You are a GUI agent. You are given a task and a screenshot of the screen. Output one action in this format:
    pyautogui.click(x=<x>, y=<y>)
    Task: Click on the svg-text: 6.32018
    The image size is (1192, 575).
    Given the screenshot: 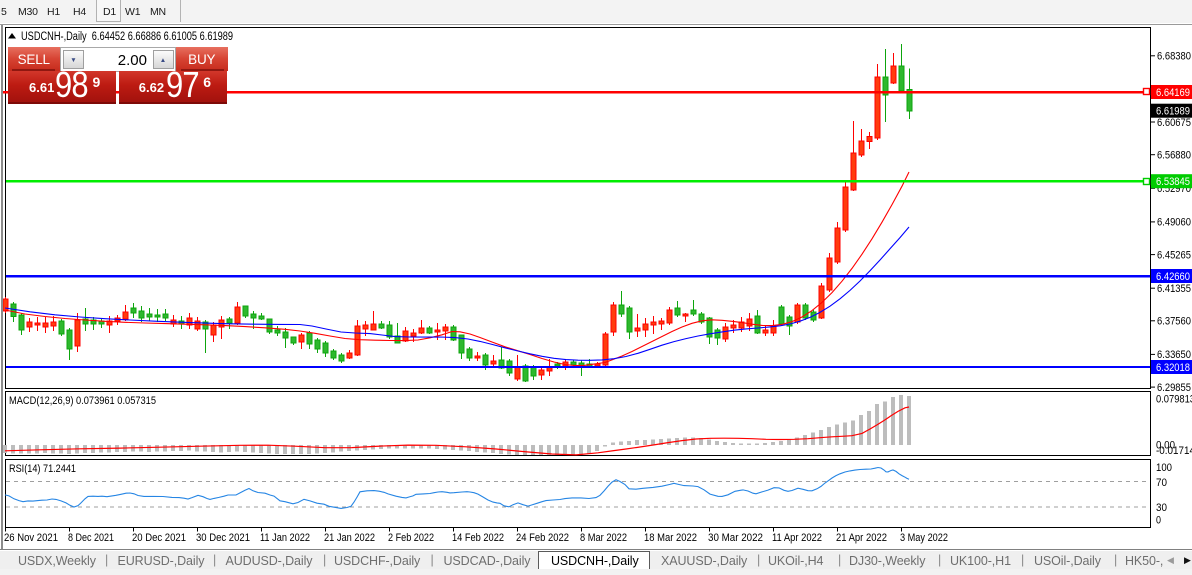 What is the action you would take?
    pyautogui.click(x=1173, y=368)
    